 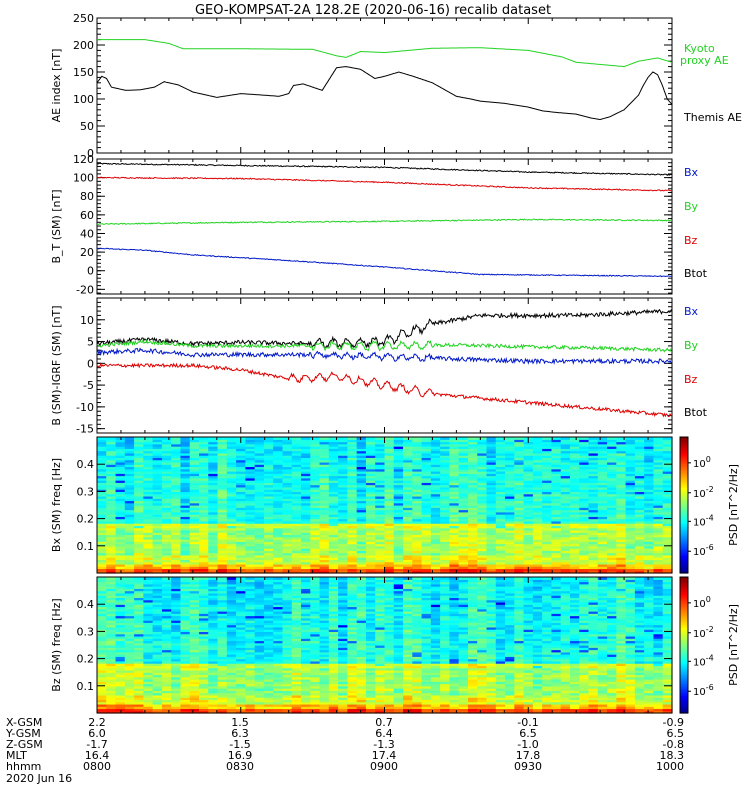 I want to click on xaxis-tick-label: 2.2, so click(x=97, y=722).